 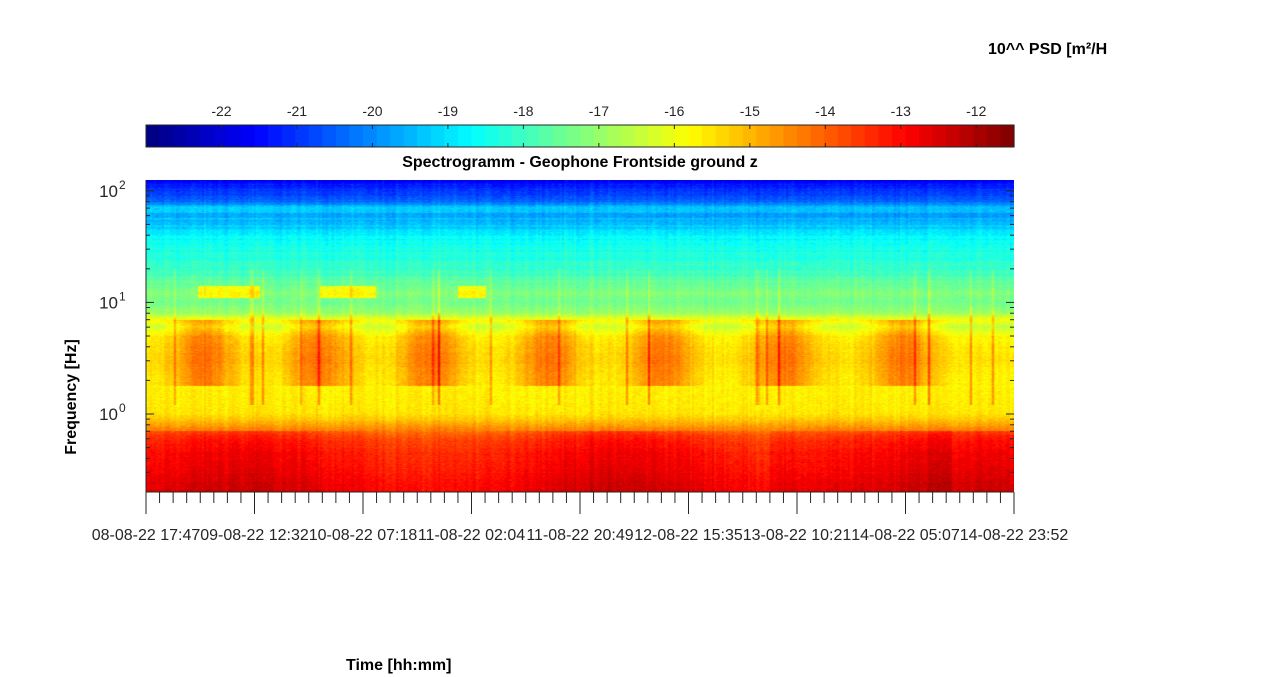 What do you see at coordinates (688, 535) in the screenshot?
I see `x-tick-label: 12-08-22 15:35` at bounding box center [688, 535].